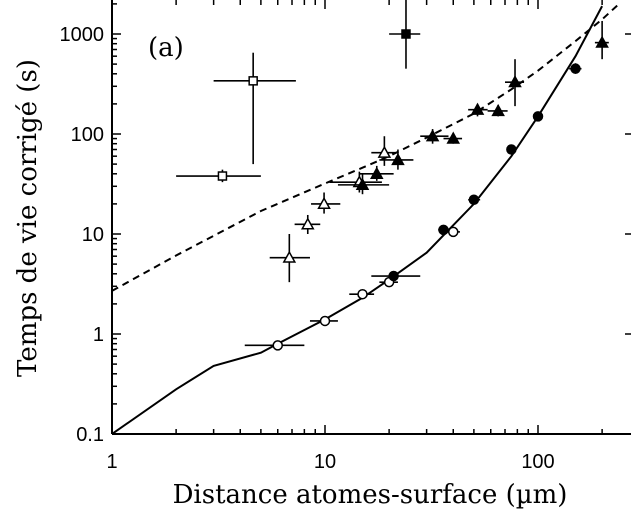 Image resolution: width=631 pixels, height=513 pixels. I want to click on y-tick-label: 10, so click(93, 235).